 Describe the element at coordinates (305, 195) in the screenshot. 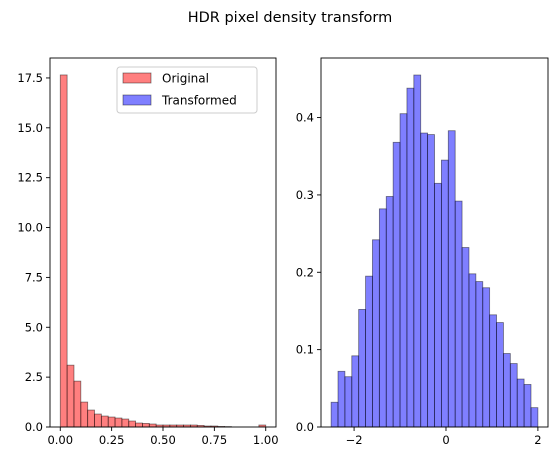

I see `transformed-y-tick-label-3: 0.3` at that location.